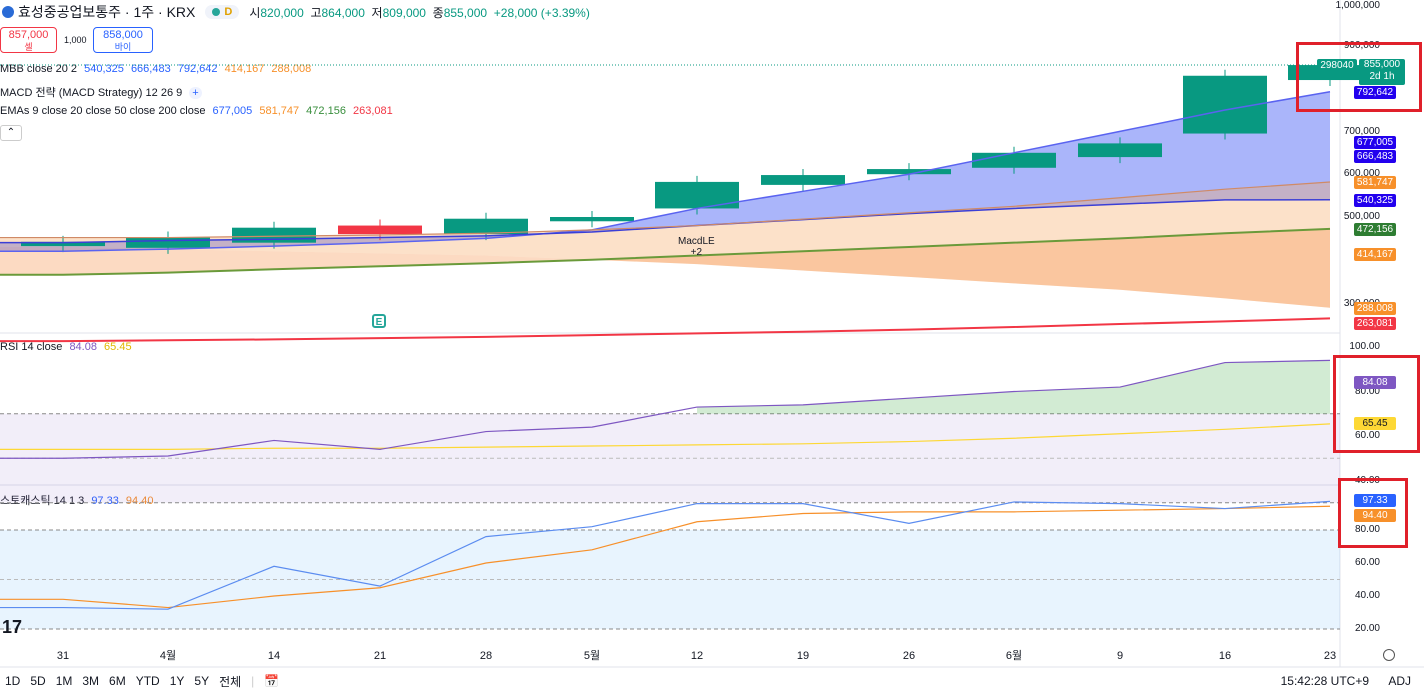  Describe the element at coordinates (1361, 45) in the screenshot. I see `price-axis-label: 900,000` at that location.